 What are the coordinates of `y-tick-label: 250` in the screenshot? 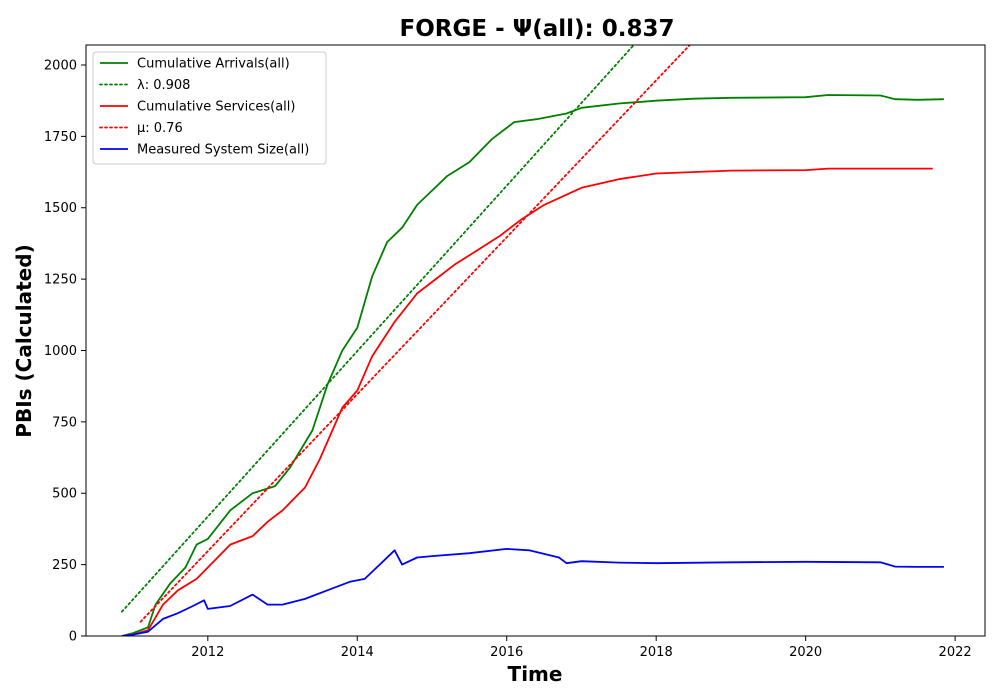 It's located at (64, 565).